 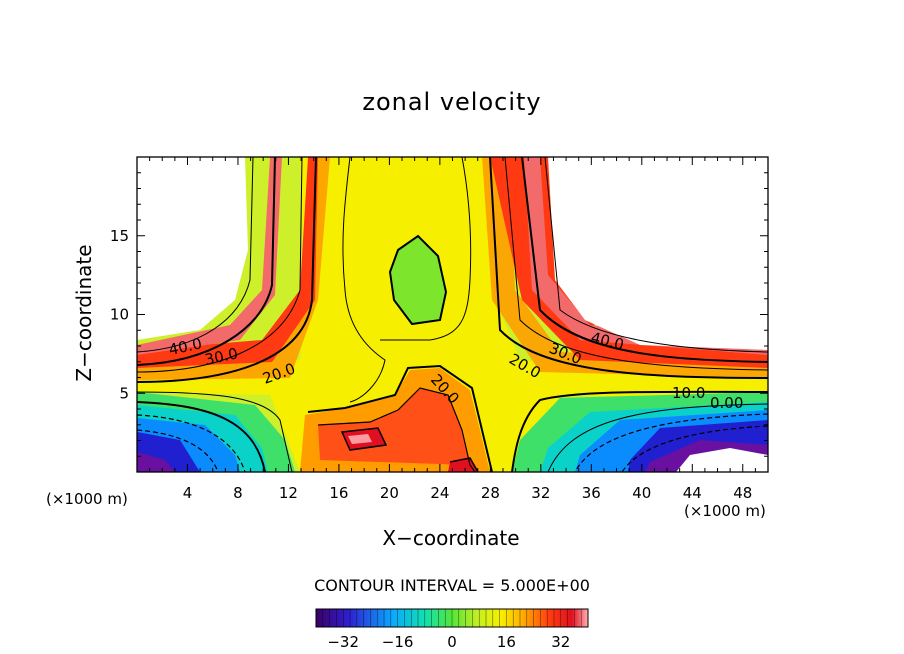 What do you see at coordinates (641, 493) in the screenshot?
I see `x-tick-label: 40` at bounding box center [641, 493].